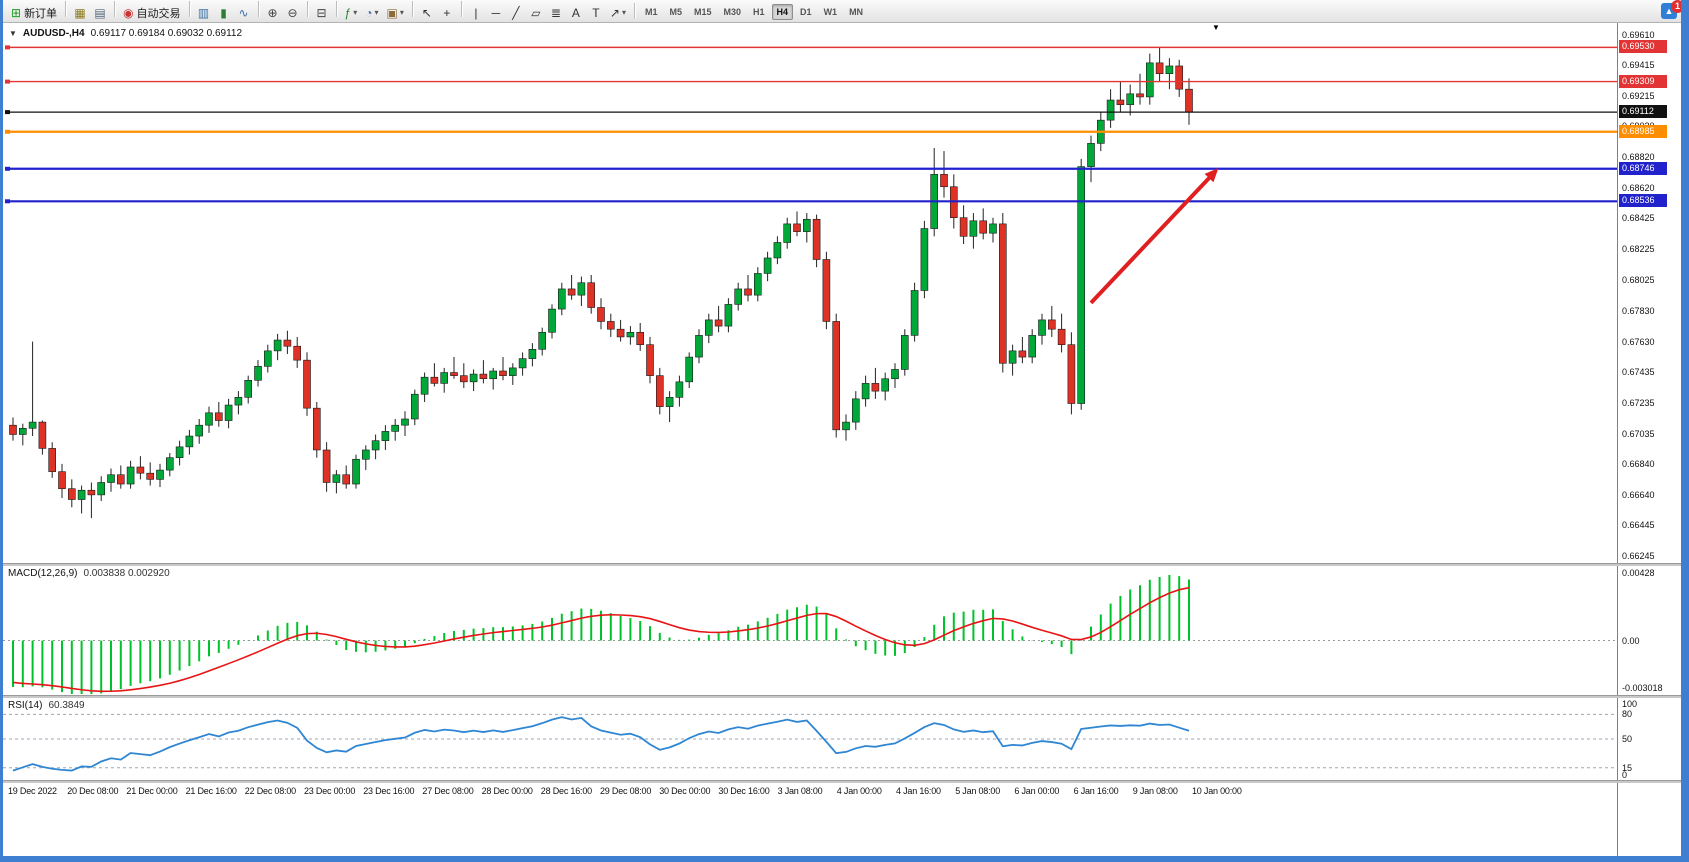 The height and width of the screenshot is (862, 1689). What do you see at coordinates (32, 791) in the screenshot?
I see `time-label: 19 Dec 2022` at bounding box center [32, 791].